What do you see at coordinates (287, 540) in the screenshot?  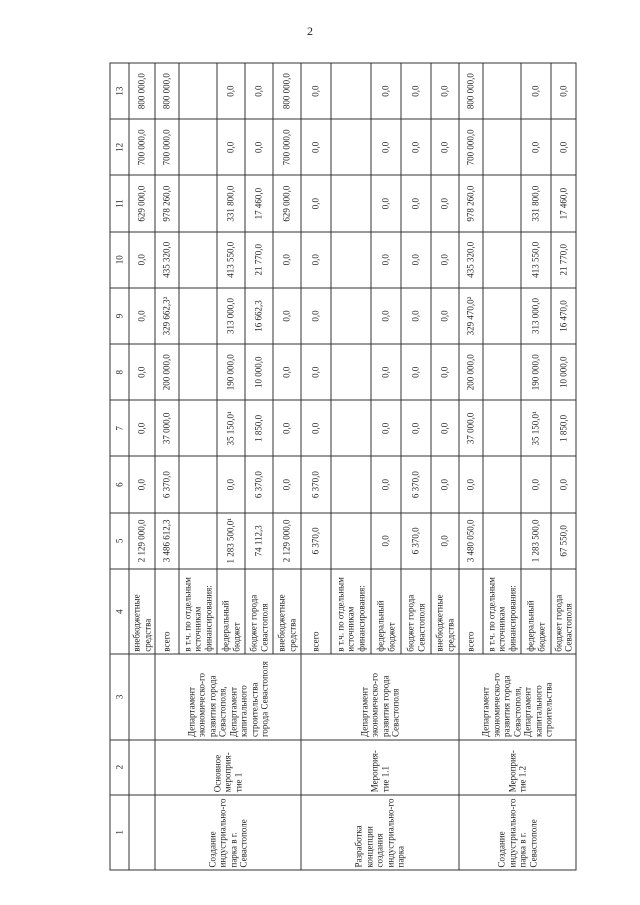 I see `amount-cell: 2 129 000,0` at bounding box center [287, 540].